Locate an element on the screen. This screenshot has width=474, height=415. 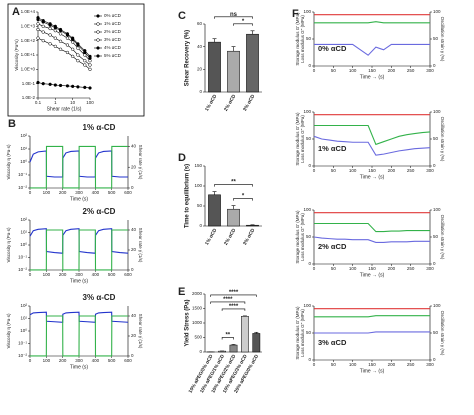
panel-letter: E is located at coordinates (181, 292).